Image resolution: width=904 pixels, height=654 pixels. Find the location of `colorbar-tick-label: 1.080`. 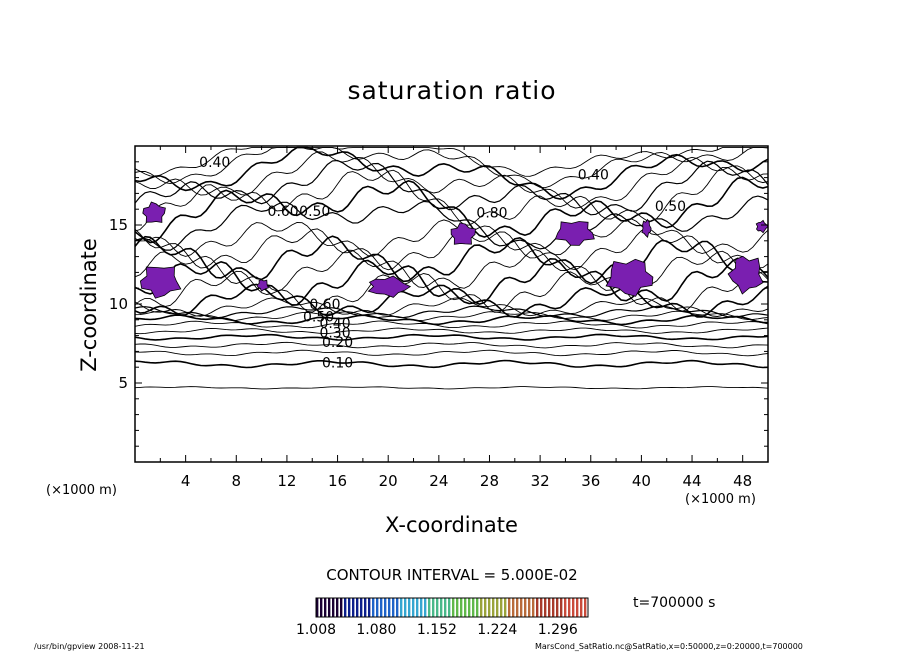

colorbar-tick-label: 1.080 is located at coordinates (376, 630).